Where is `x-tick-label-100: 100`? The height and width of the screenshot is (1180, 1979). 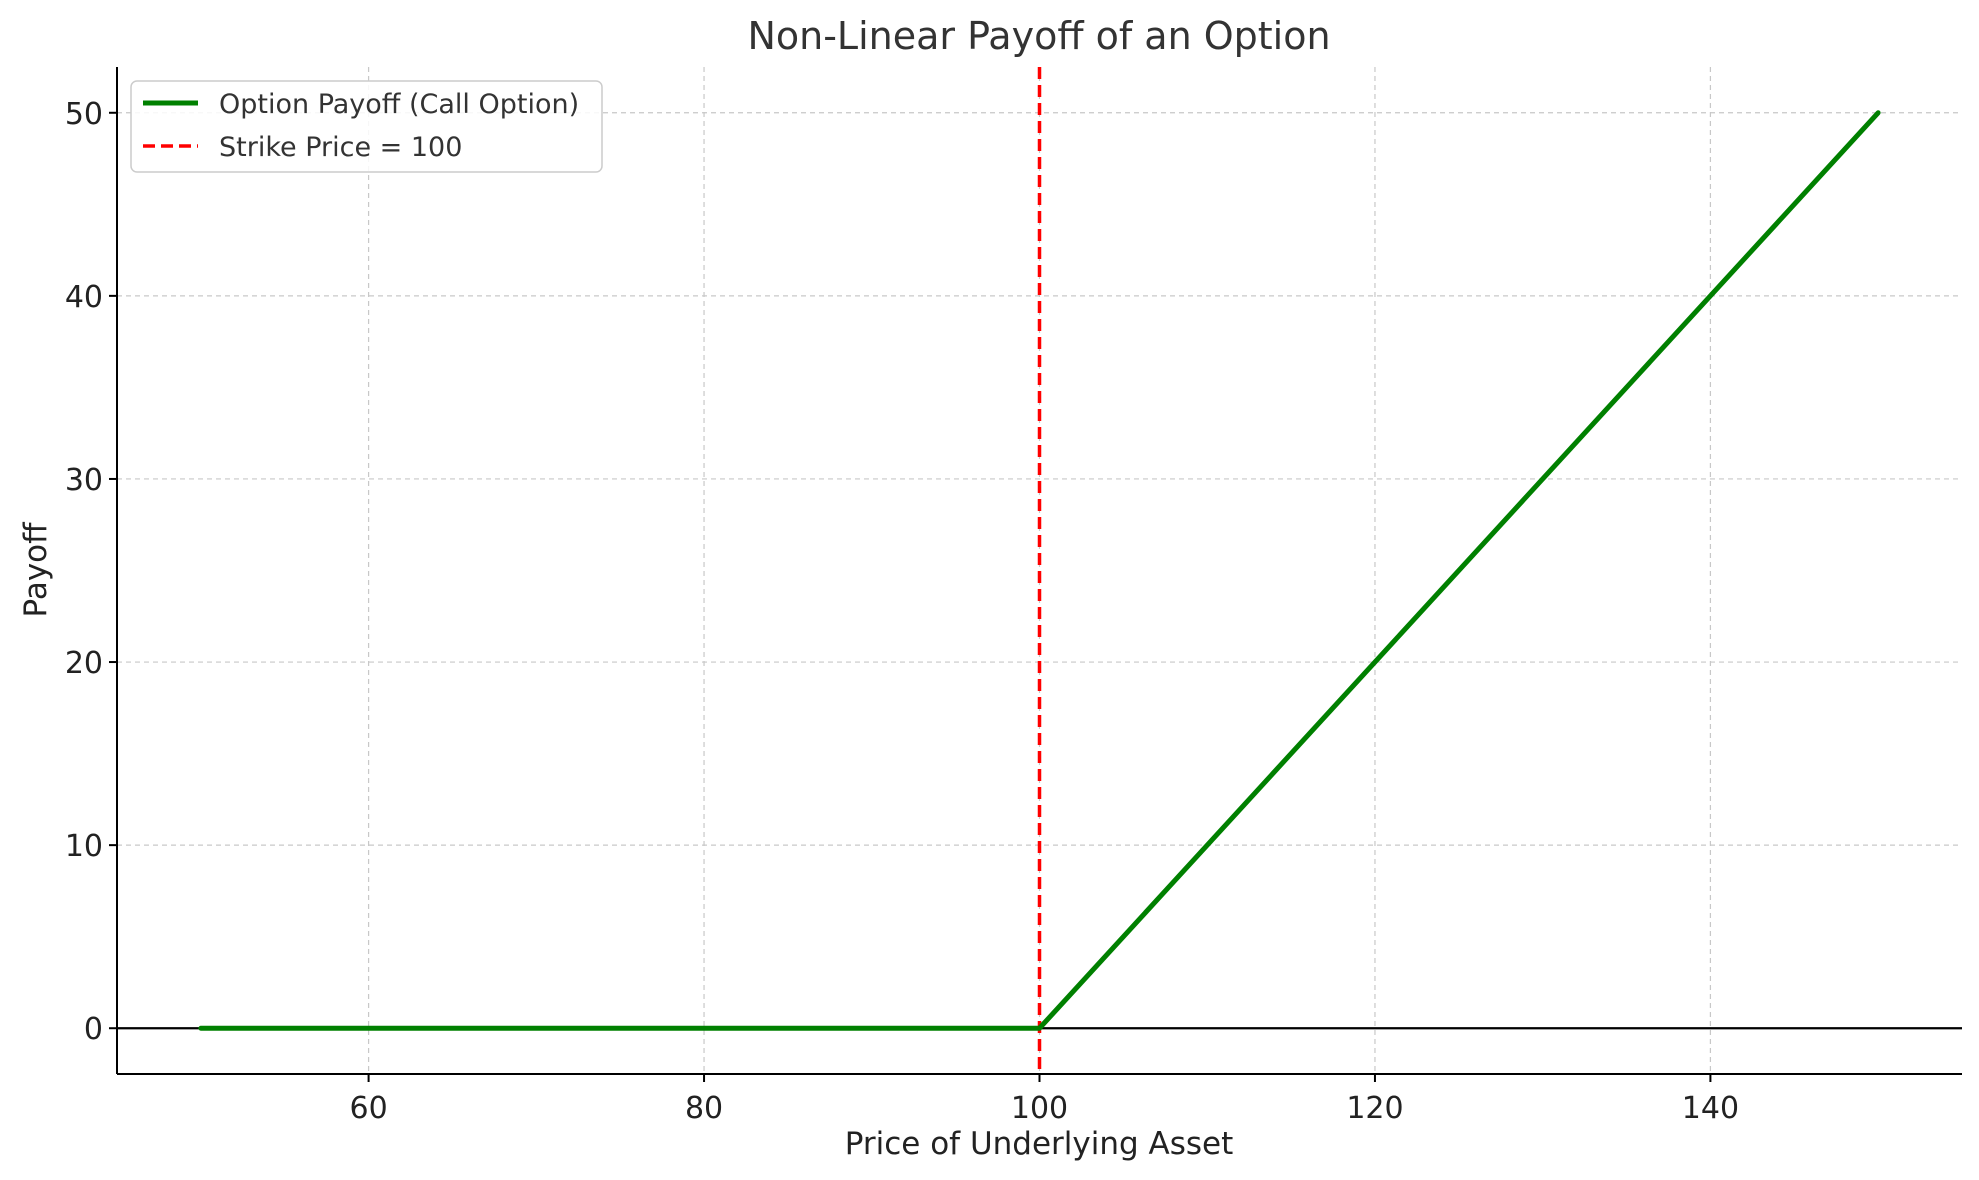 x-tick-label-100: 100 is located at coordinates (1039, 1108).